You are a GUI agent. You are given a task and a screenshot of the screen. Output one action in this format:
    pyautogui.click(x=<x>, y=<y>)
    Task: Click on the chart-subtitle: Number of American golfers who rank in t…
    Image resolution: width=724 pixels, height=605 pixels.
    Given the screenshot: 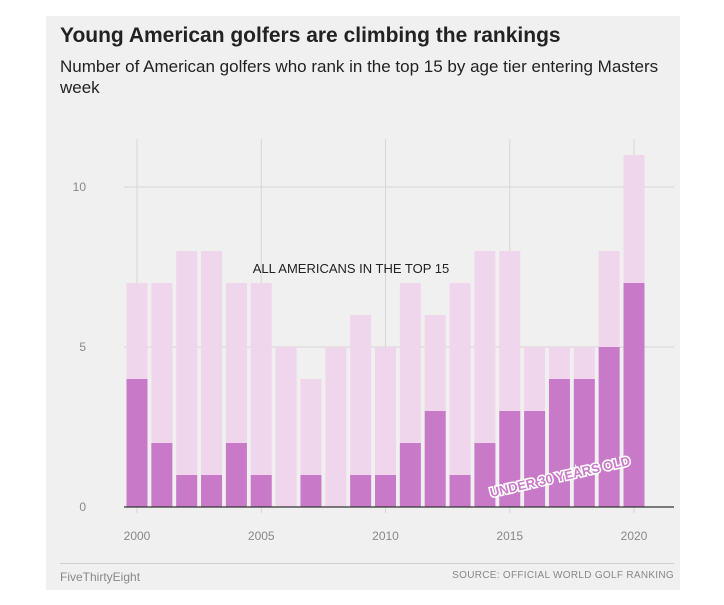 What is the action you would take?
    pyautogui.click(x=359, y=77)
    